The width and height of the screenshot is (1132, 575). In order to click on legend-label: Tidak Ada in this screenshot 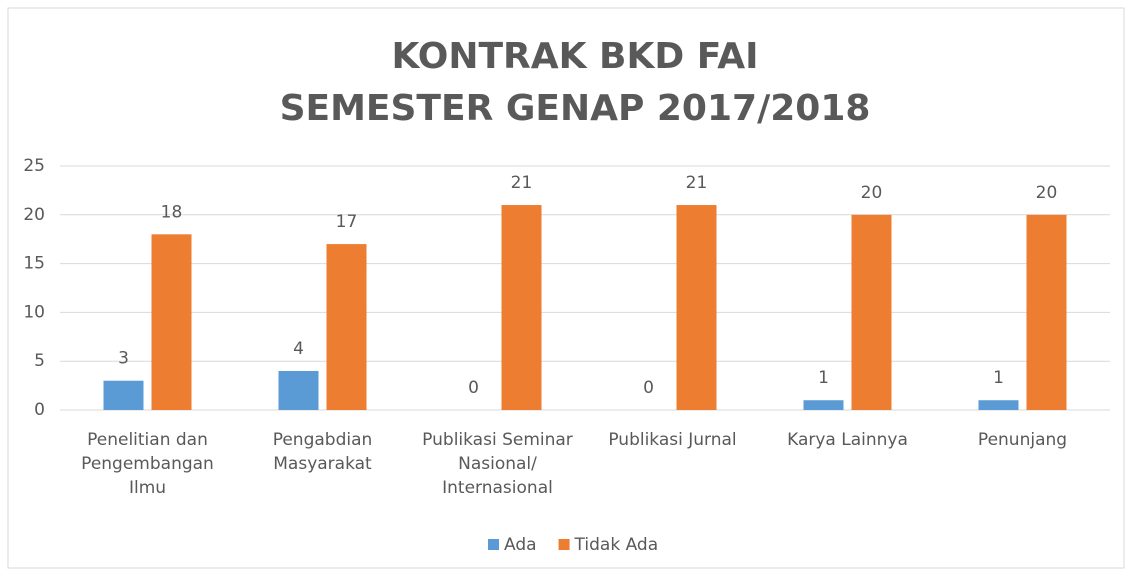, I will do `click(616, 545)`.